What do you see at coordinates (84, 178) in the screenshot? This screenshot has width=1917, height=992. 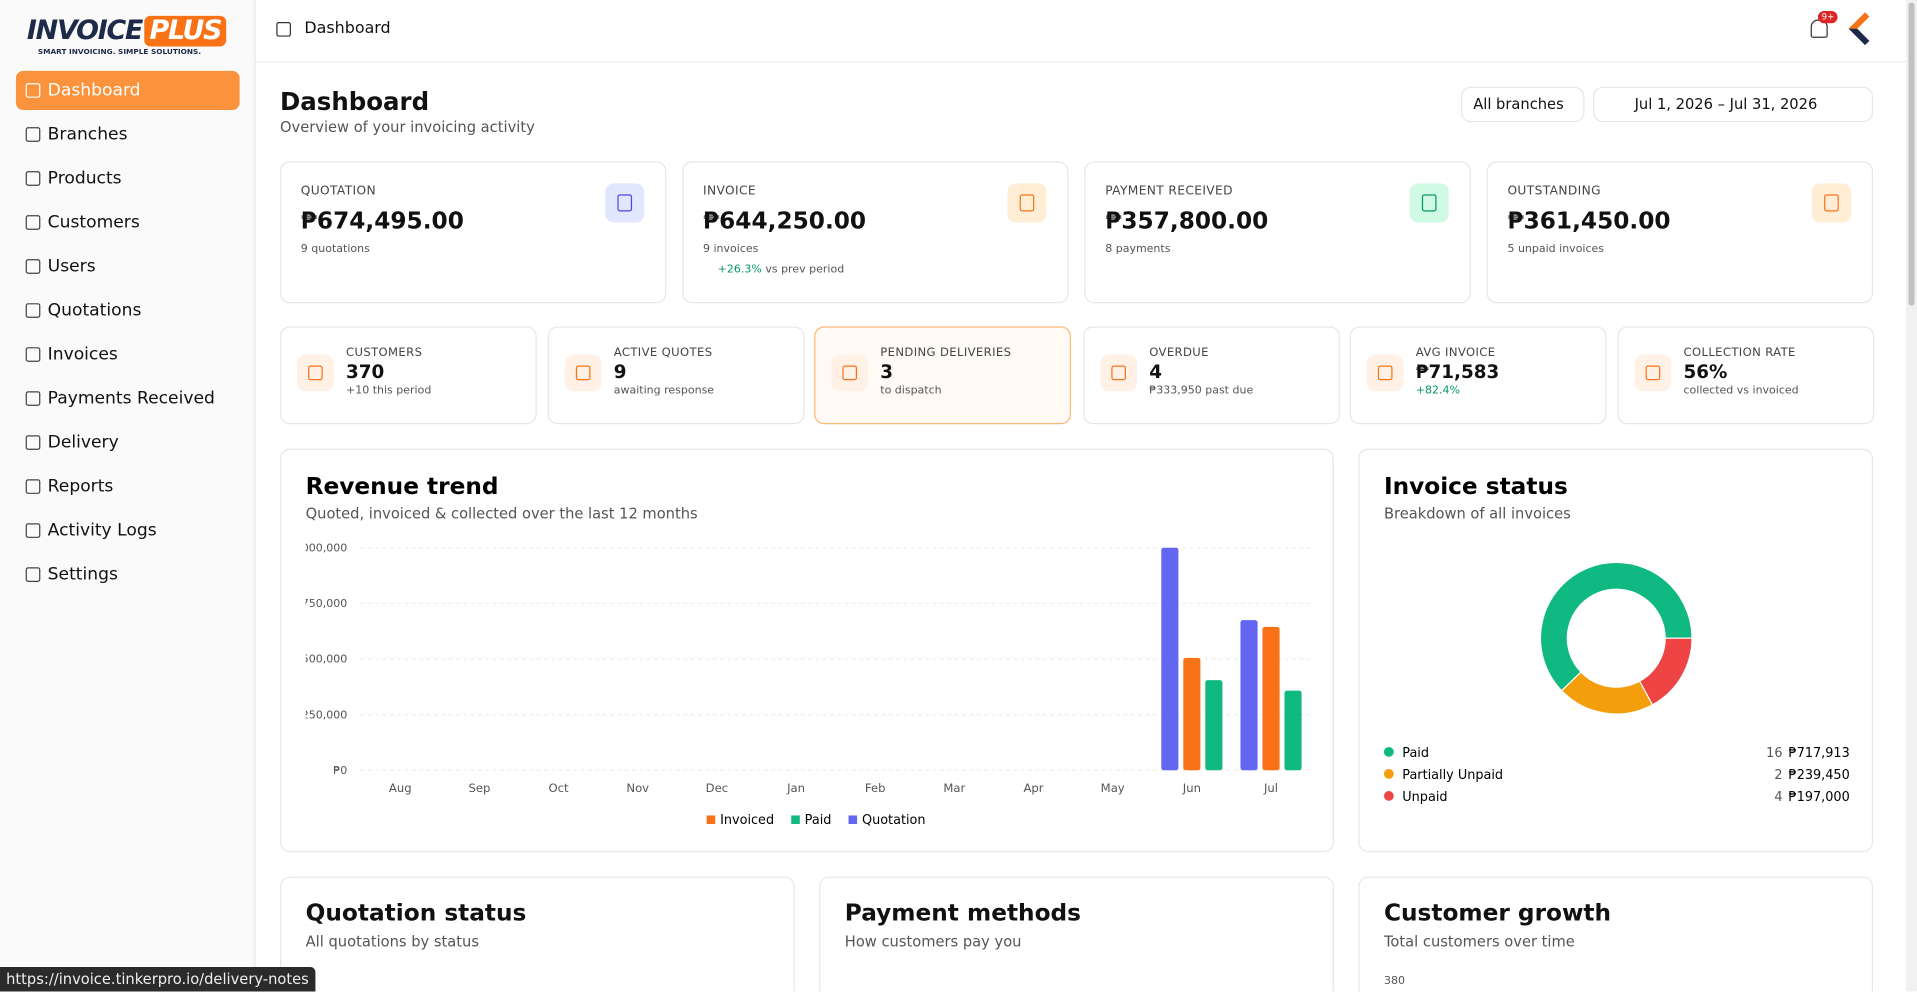 I see `nav-label: Products` at bounding box center [84, 178].